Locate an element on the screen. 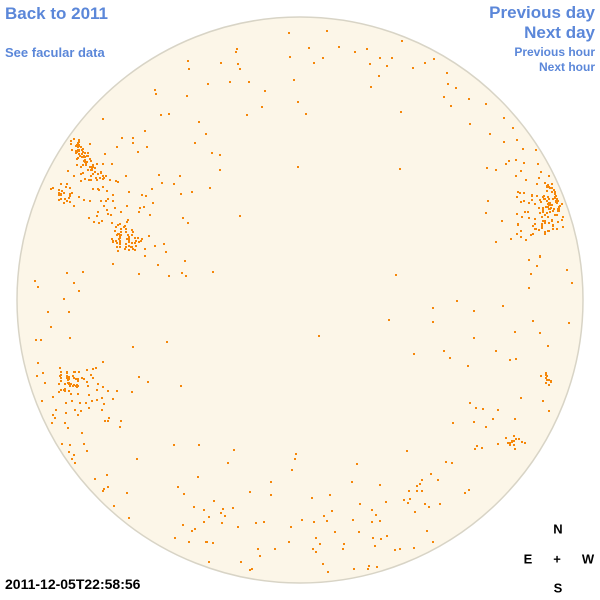  hour-navigation: Previous hour Next hour is located at coordinates (554, 60).